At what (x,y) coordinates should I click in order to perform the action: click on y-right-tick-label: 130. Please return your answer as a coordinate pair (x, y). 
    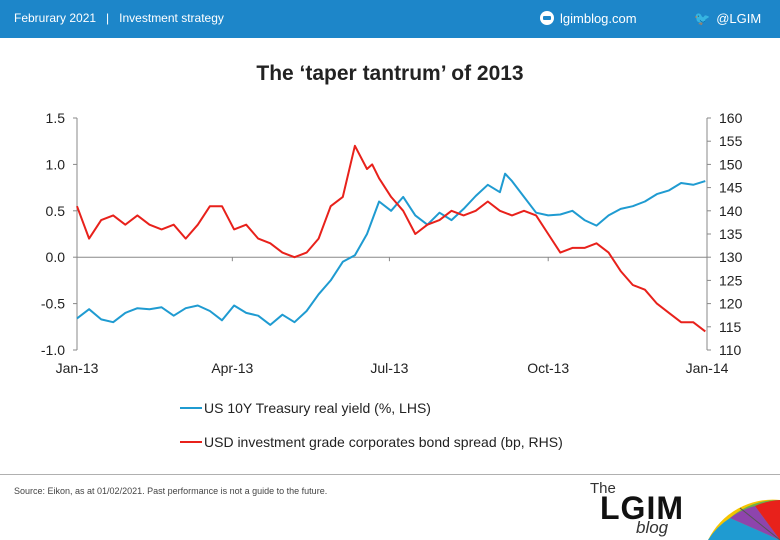
    Looking at the image, I should click on (731, 257).